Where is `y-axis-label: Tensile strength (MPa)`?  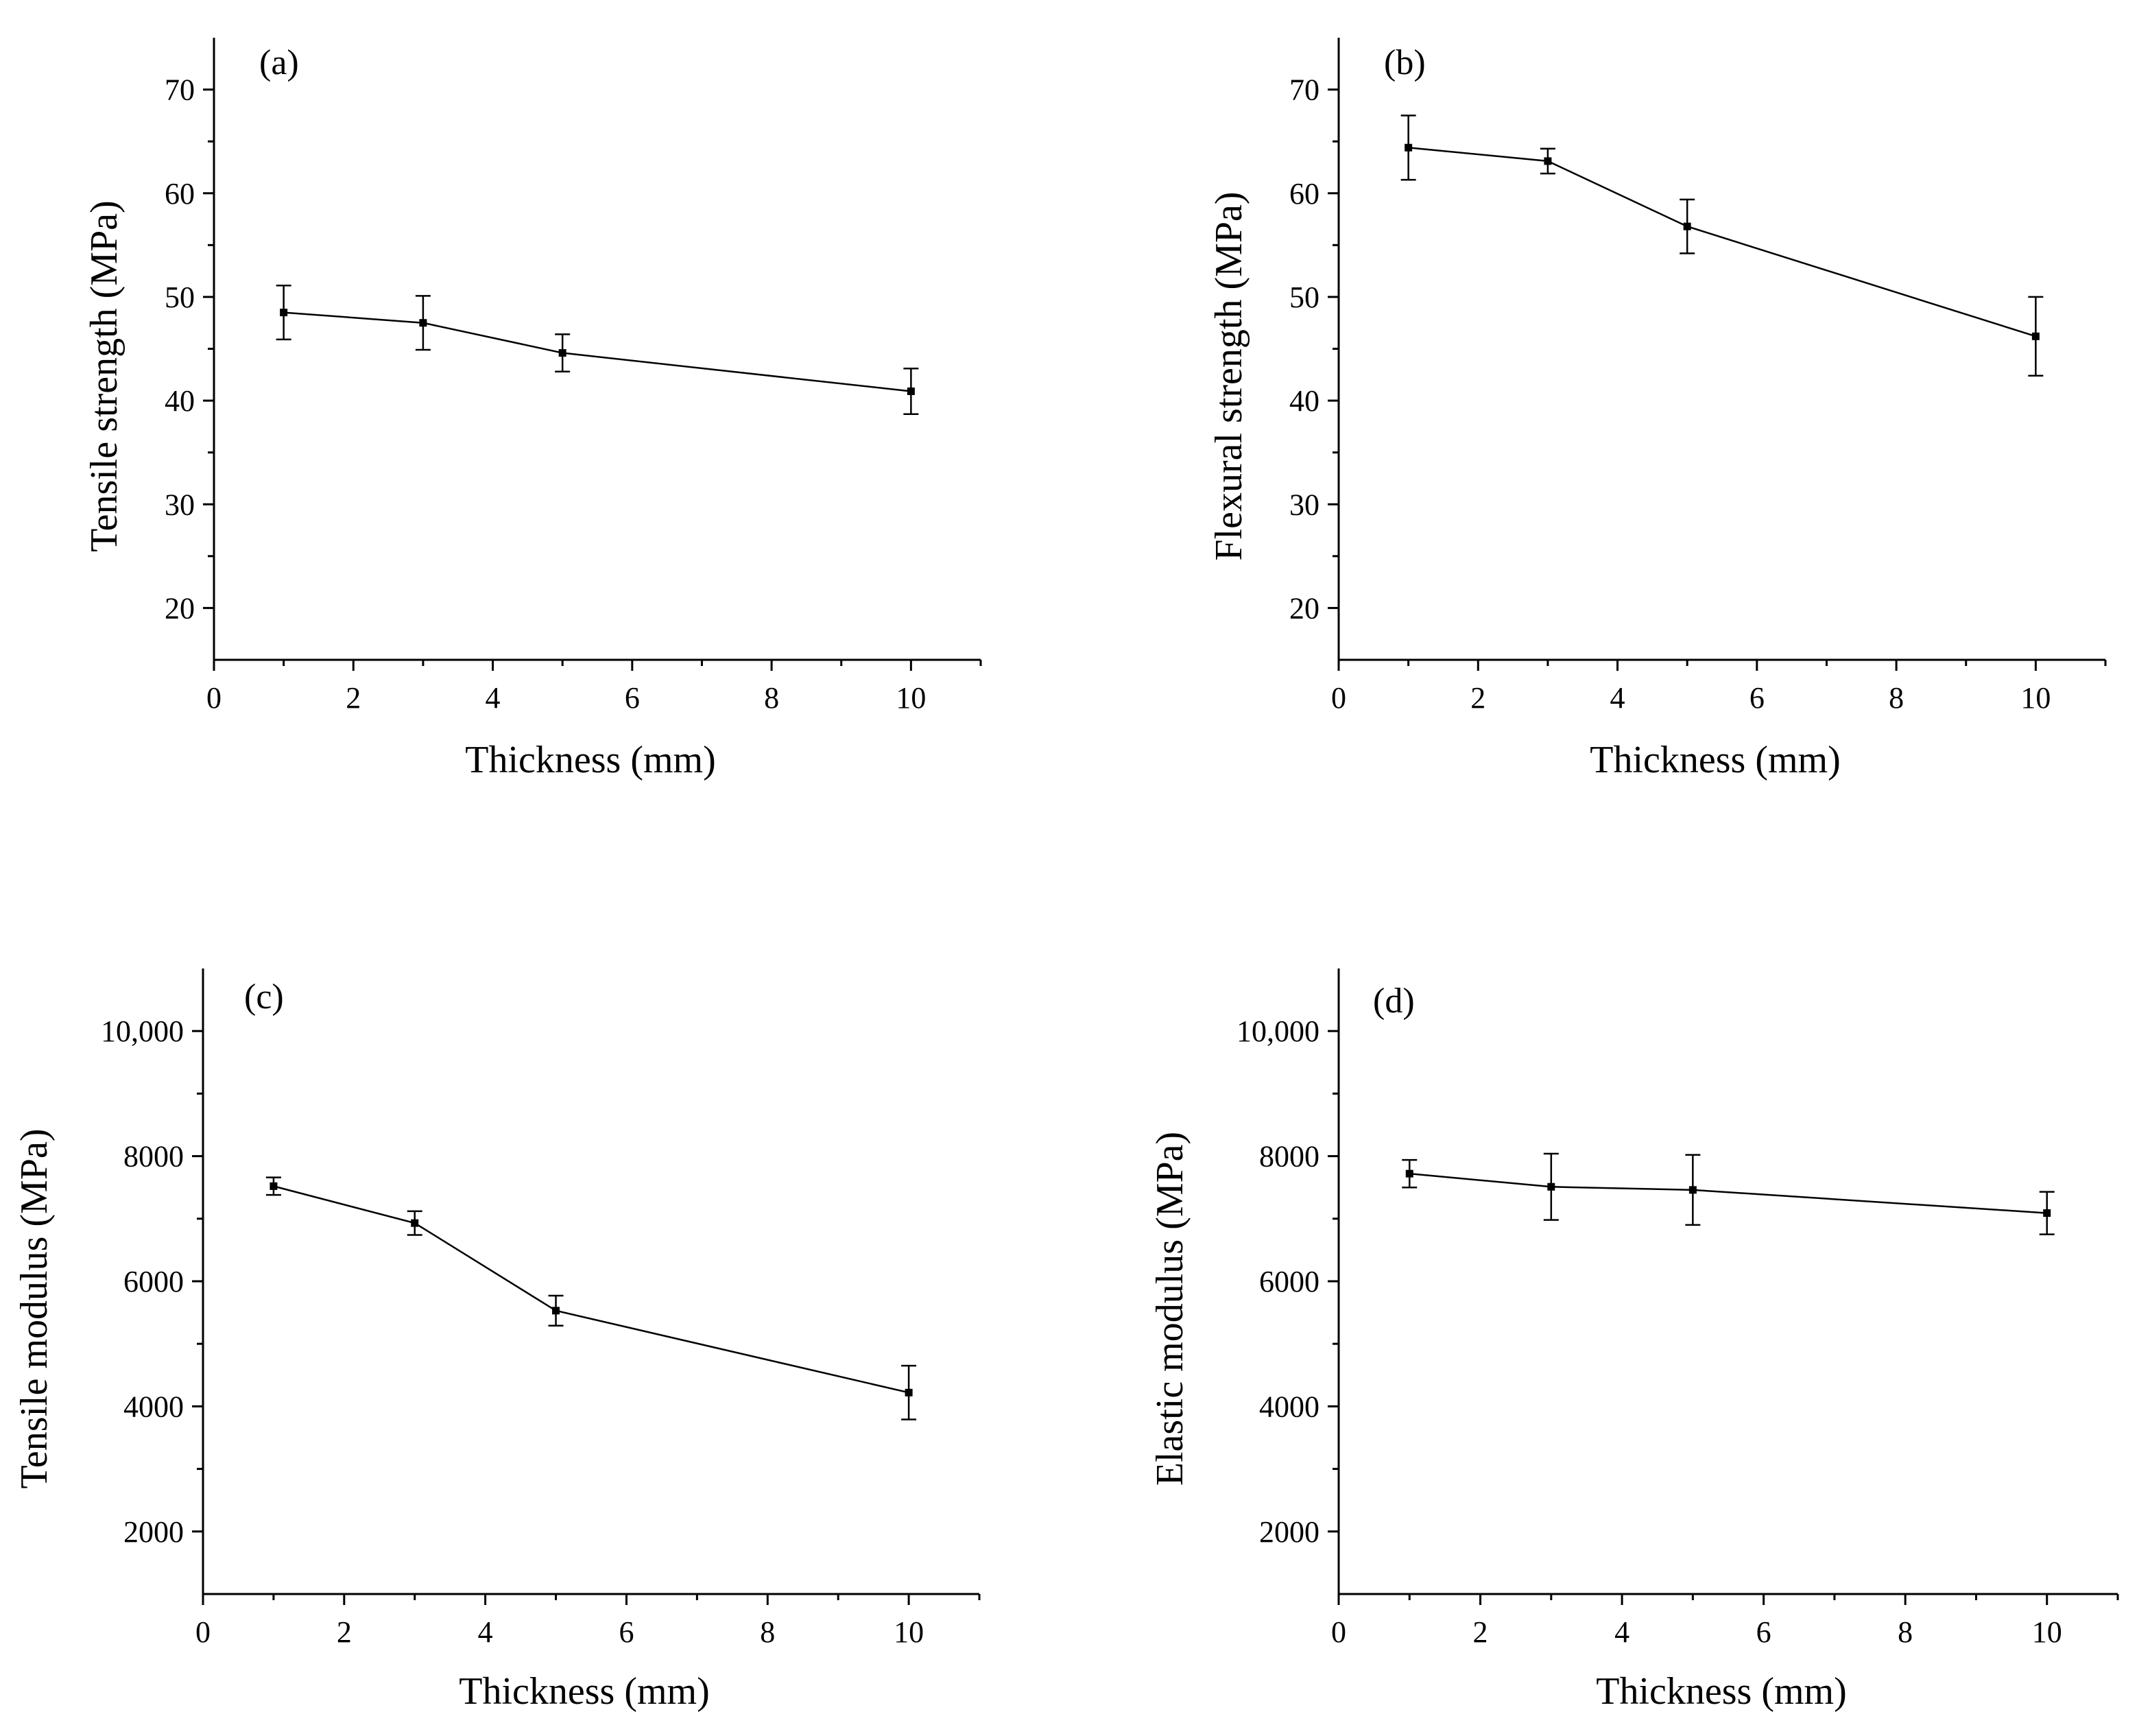 y-axis-label: Tensile strength (MPa) is located at coordinates (104, 375).